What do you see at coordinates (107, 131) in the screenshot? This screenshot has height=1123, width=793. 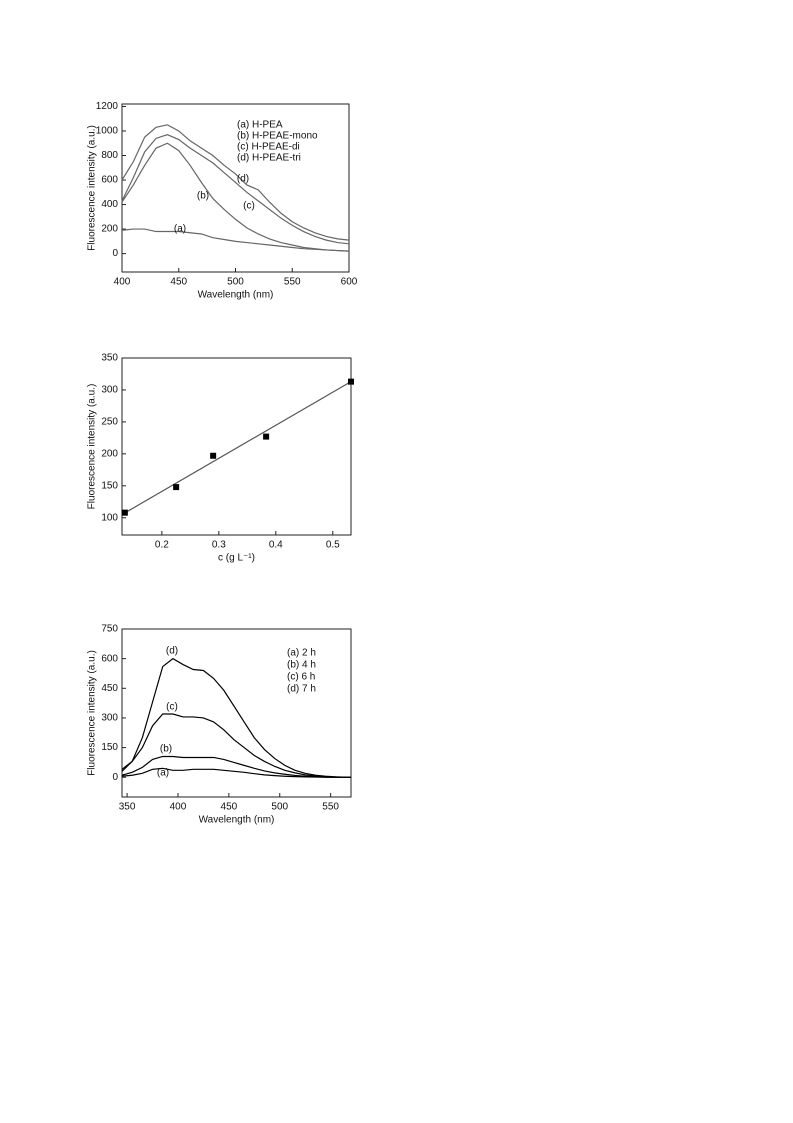 I see `y-tick-label: 1000` at bounding box center [107, 131].